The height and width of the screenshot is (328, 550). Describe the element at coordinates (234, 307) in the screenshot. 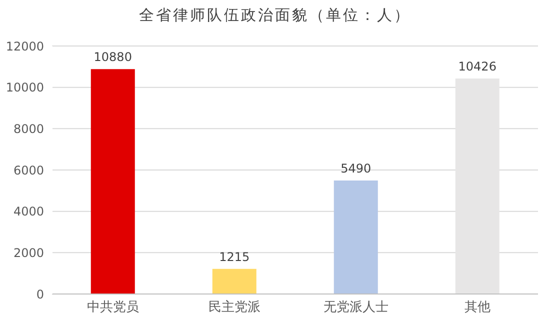

I see `x-tick-label: 民主党派` at that location.